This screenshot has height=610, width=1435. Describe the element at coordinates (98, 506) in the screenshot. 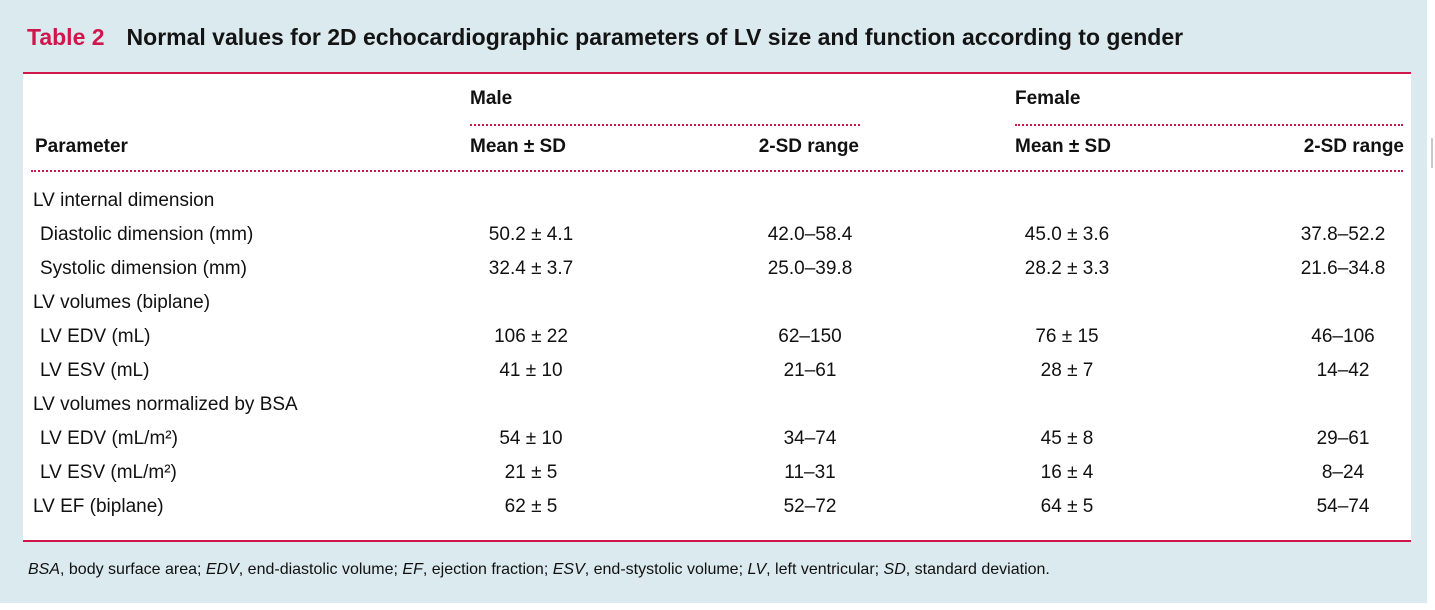

I see `cell-parameter: LV EF (biplane)` at that location.